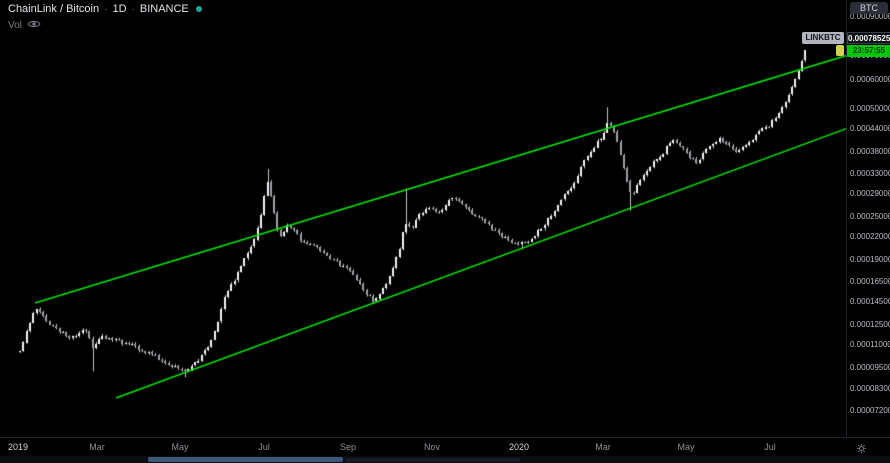 This screenshot has width=890, height=463. I want to click on currency-toggle-button: BTC, so click(869, 8).